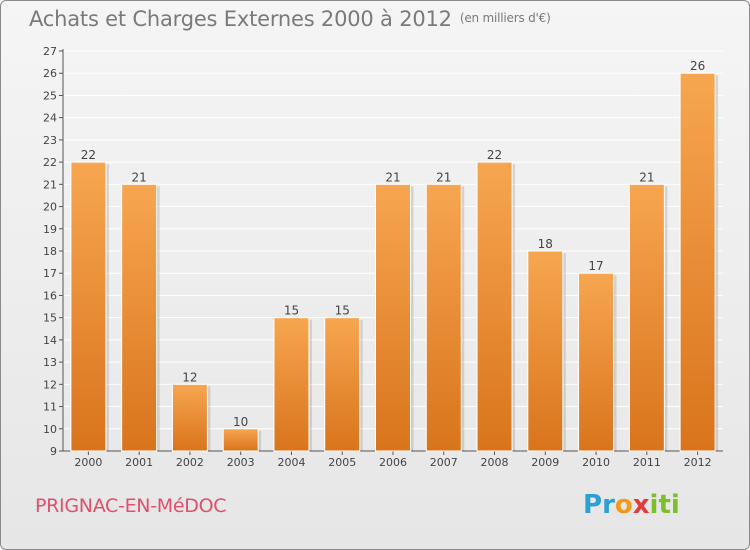 Image resolution: width=750 pixels, height=550 pixels. Describe the element at coordinates (545, 351) in the screenshot. I see `bar-2009` at that location.